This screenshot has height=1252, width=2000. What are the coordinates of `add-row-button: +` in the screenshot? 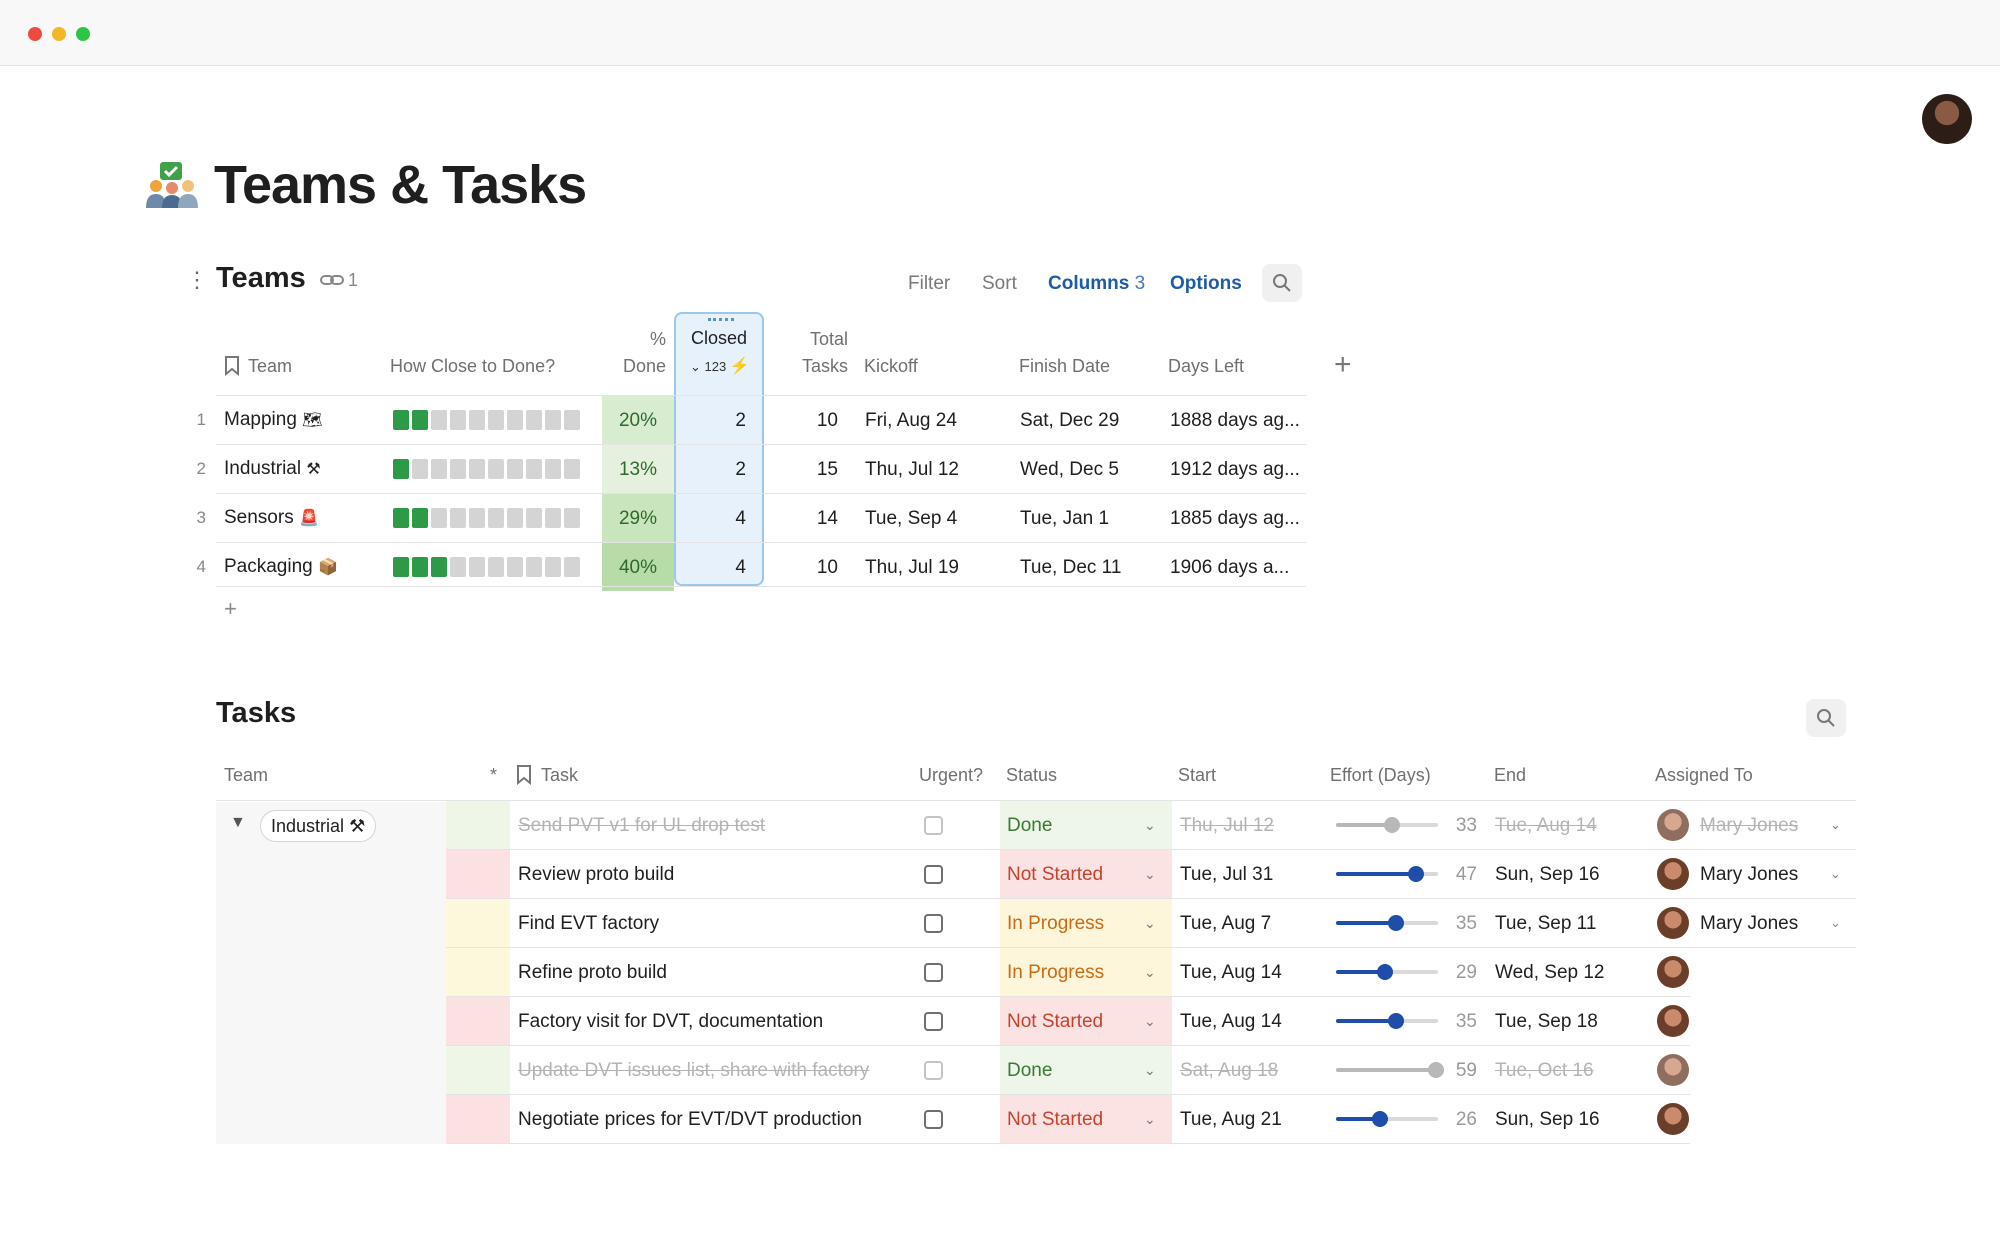 It's located at (230, 608).